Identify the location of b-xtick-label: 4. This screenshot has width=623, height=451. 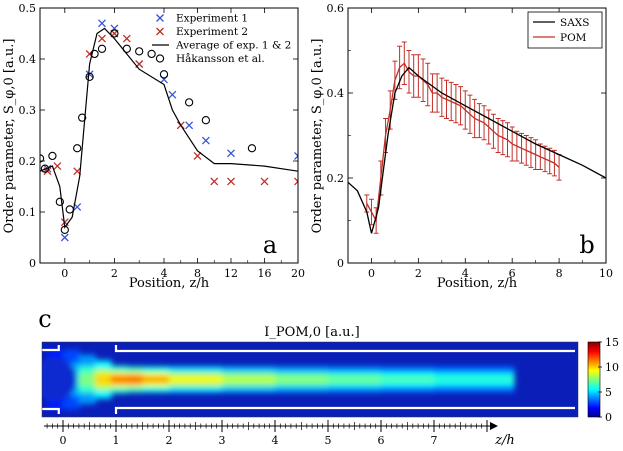
(465, 273).